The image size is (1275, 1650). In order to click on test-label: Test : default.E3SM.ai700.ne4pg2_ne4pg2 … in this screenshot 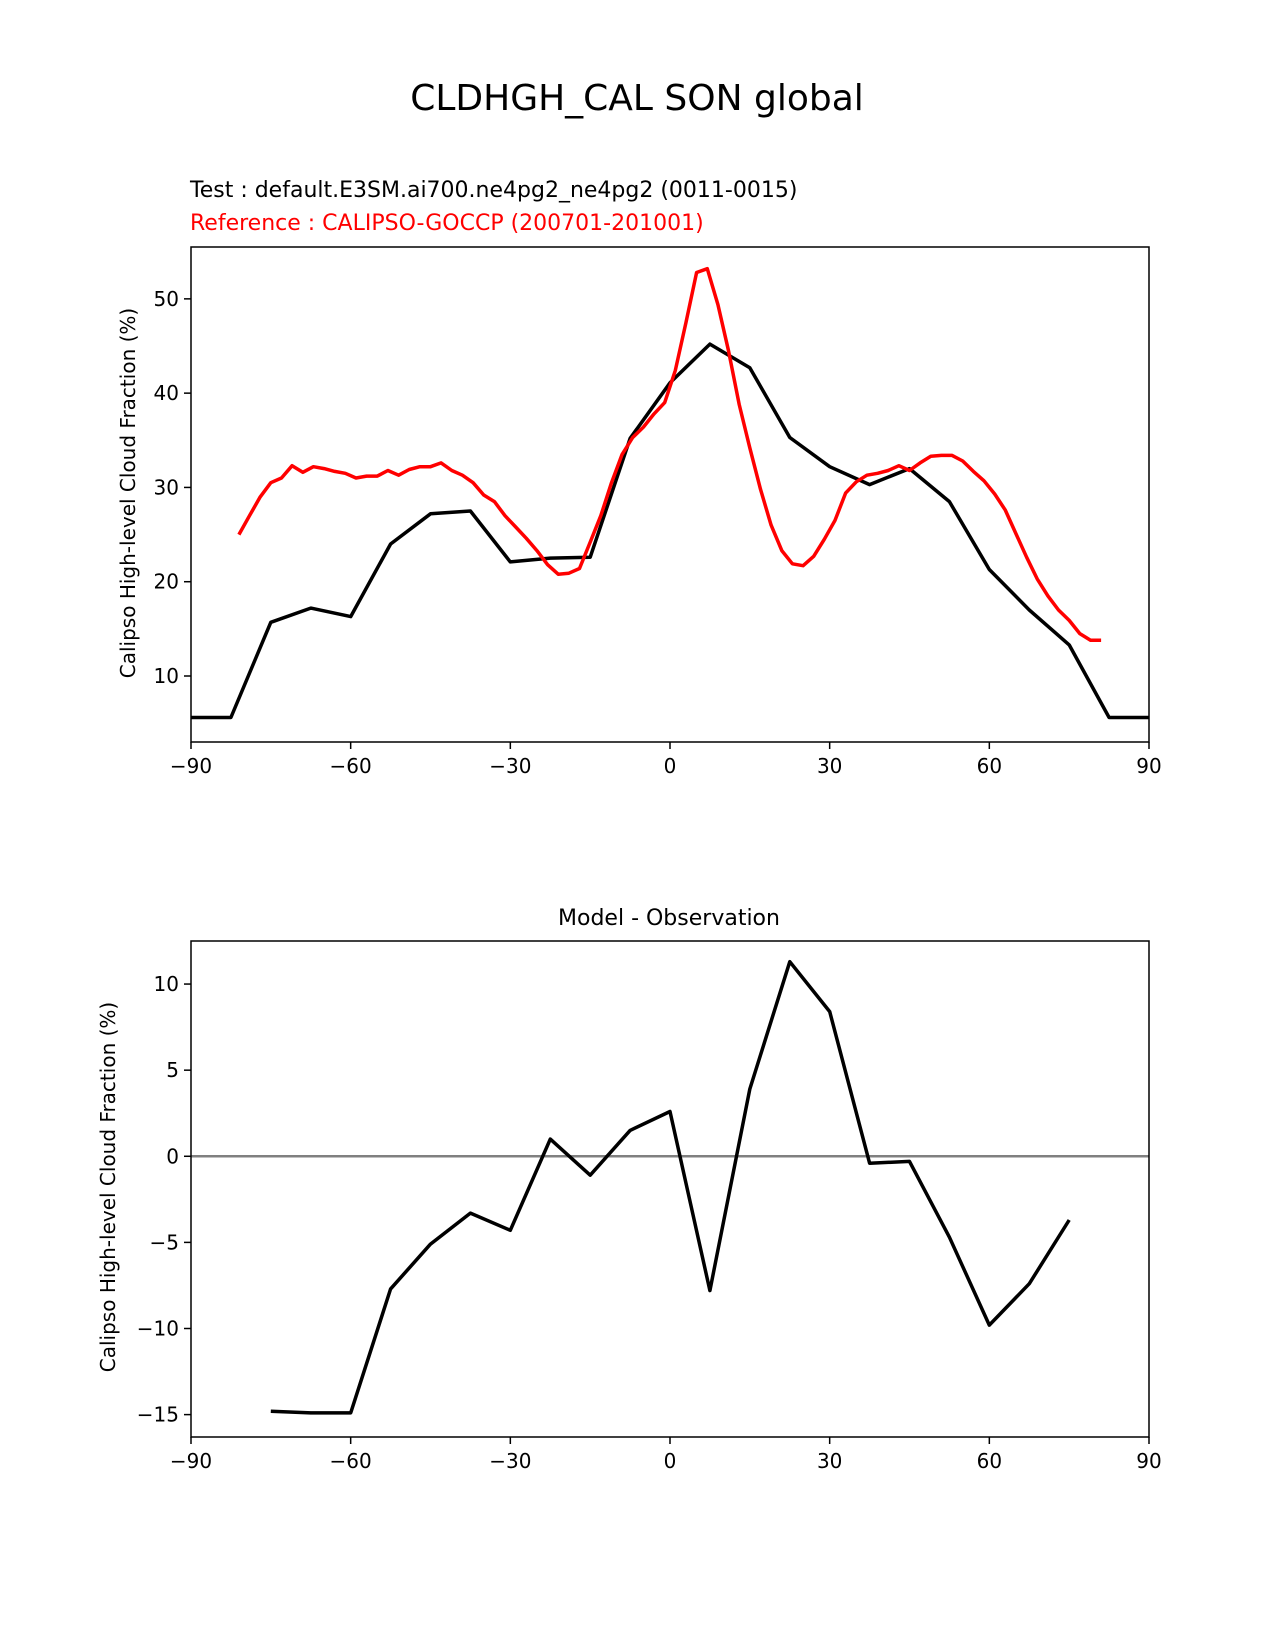, I will do `click(493, 190)`.